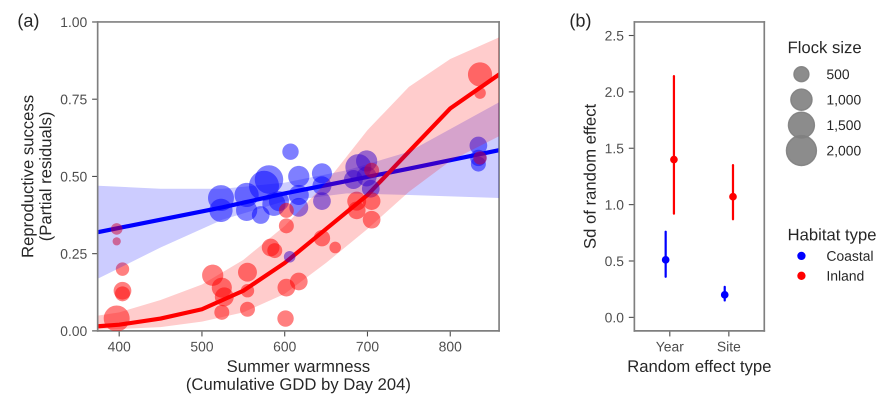 This screenshot has height=407, width=896. I want to click on x-tick-label: 700, so click(367, 347).